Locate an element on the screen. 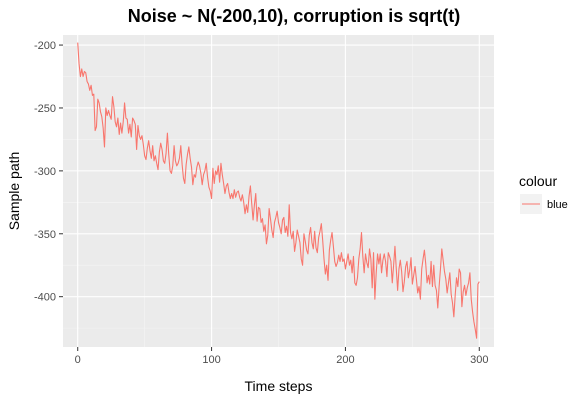  y-tick-label: -400 is located at coordinates (45, 298).